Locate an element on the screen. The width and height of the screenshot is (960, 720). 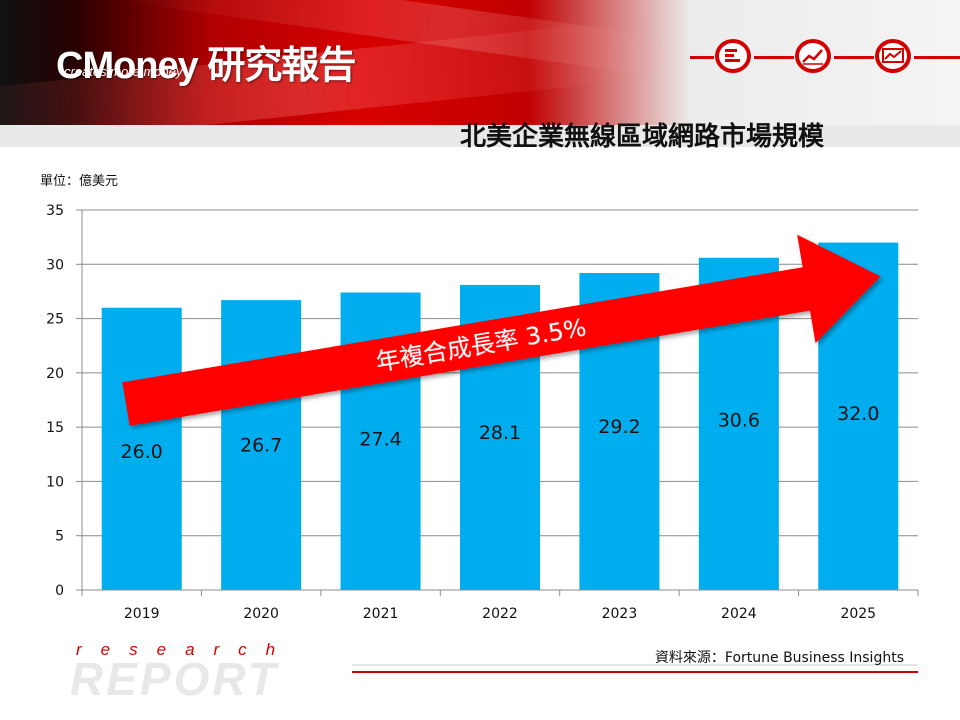
line-chart-icon is located at coordinates (813, 56).